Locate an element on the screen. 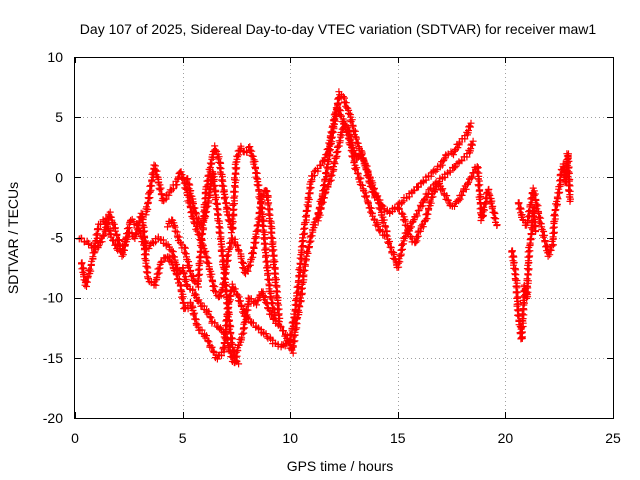 This screenshot has width=640, height=480. y-tick-labels: -20 -15 -10 -5 0 5 10 is located at coordinates (53, 237).